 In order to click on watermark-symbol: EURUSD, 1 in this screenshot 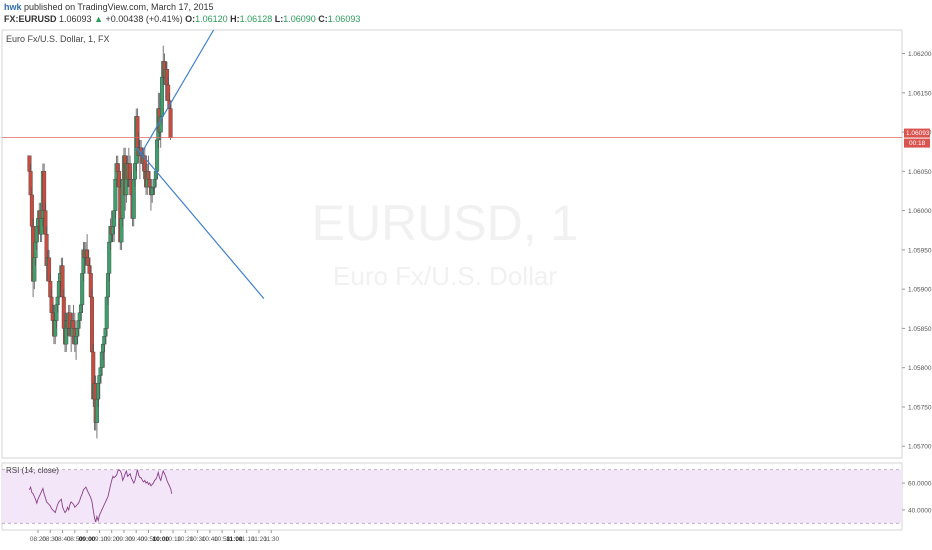, I will do `click(445, 223)`.